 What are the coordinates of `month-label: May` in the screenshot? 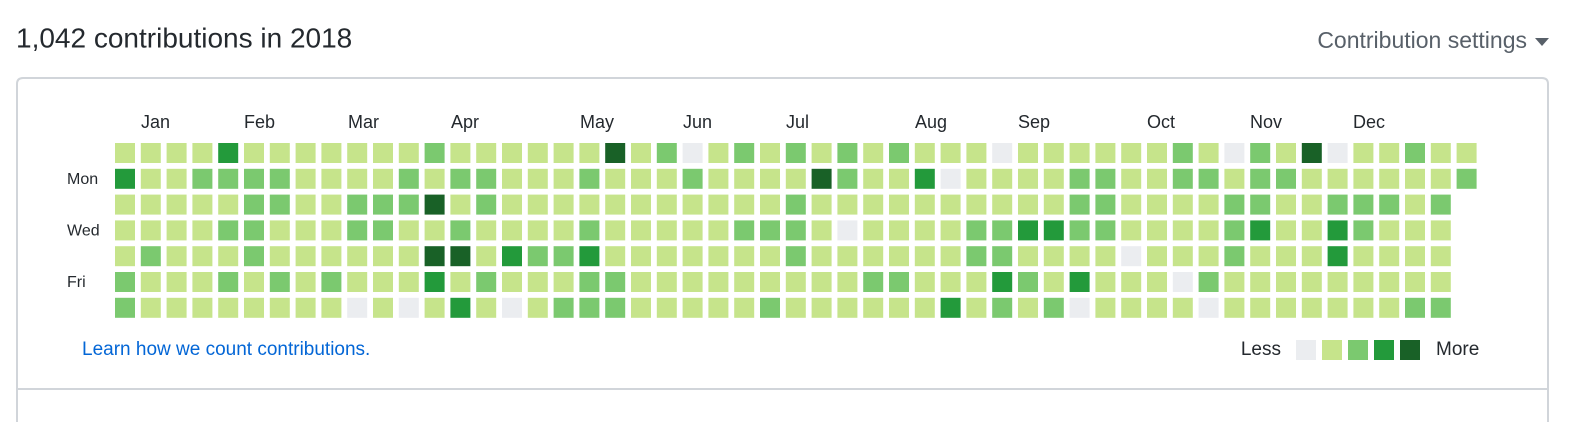 It's located at (597, 122).